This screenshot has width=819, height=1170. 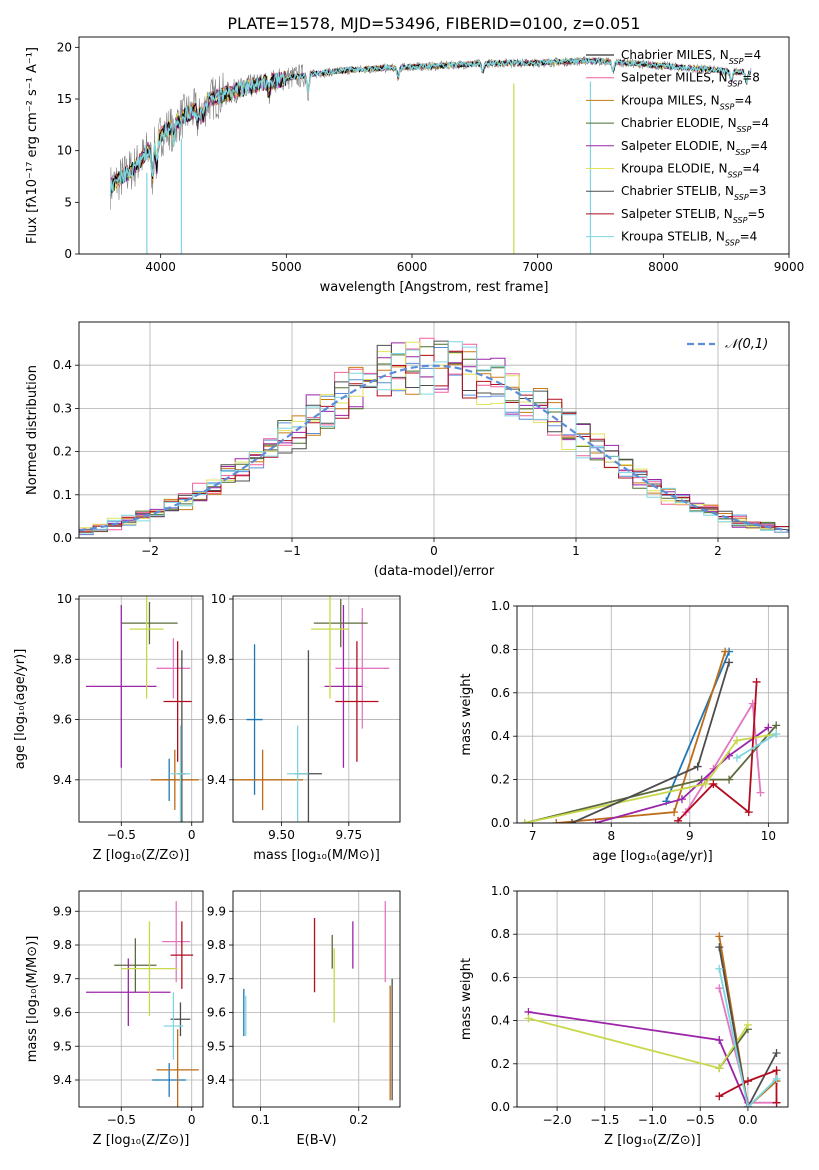 I want to click on x-axis-label: mass [log₁₀(M/M⊙)], so click(x=316, y=855).